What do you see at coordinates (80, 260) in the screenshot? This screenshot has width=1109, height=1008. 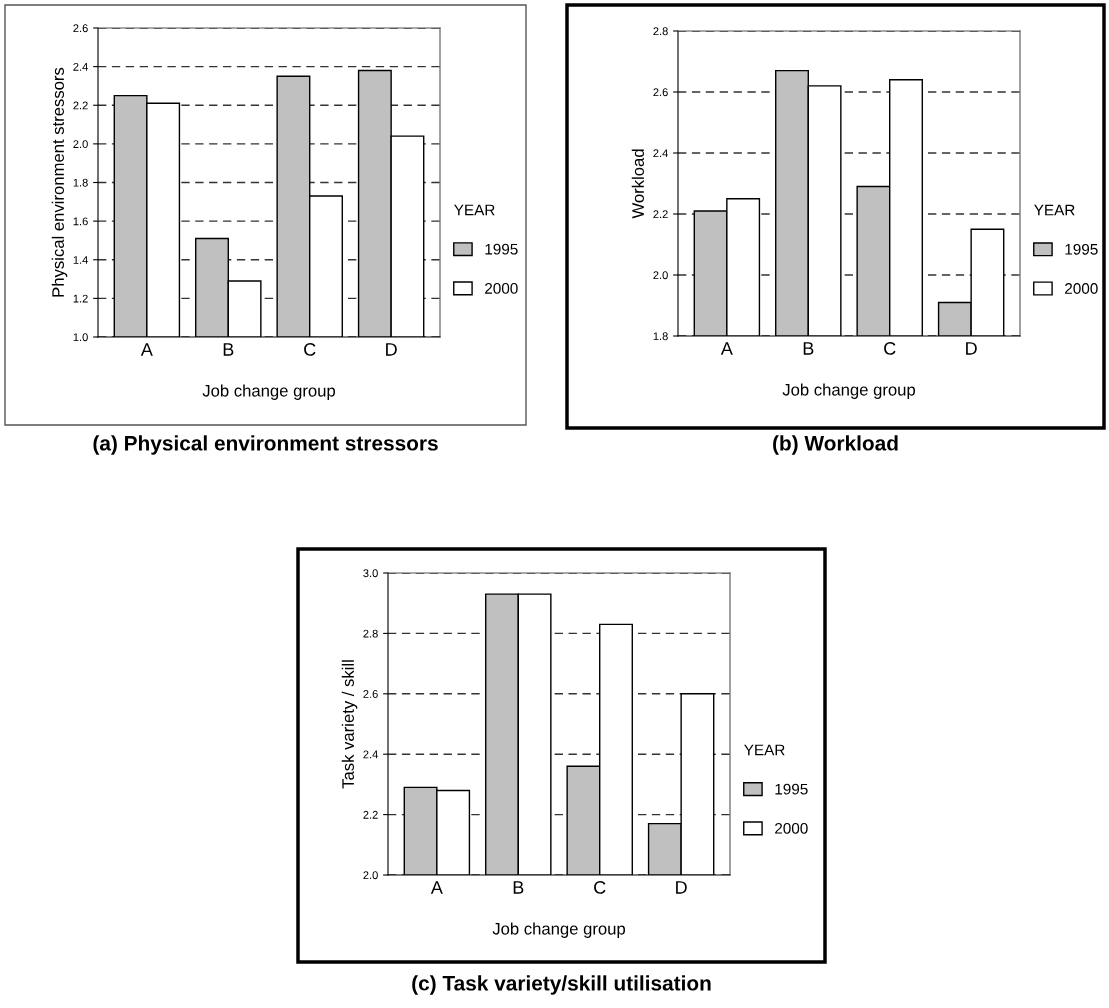 I see `y-tick-label: 1.4` at bounding box center [80, 260].